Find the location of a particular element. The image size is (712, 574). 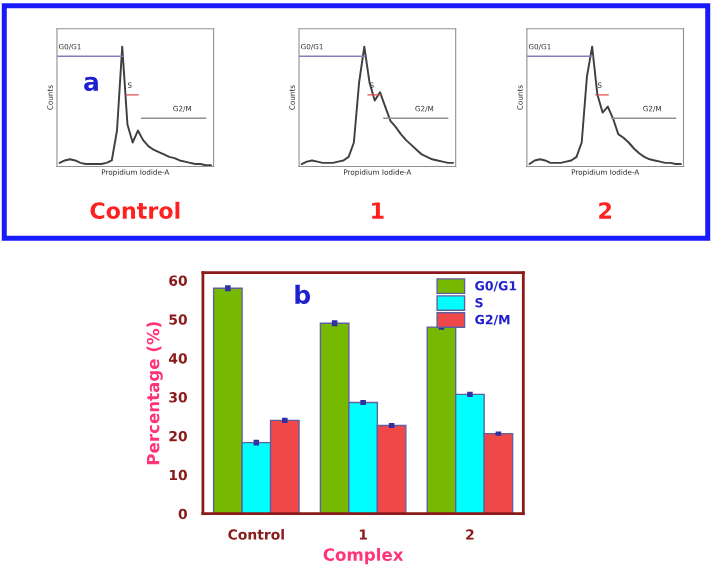

y-axis-title: Percentage (%) is located at coordinates (154, 393).